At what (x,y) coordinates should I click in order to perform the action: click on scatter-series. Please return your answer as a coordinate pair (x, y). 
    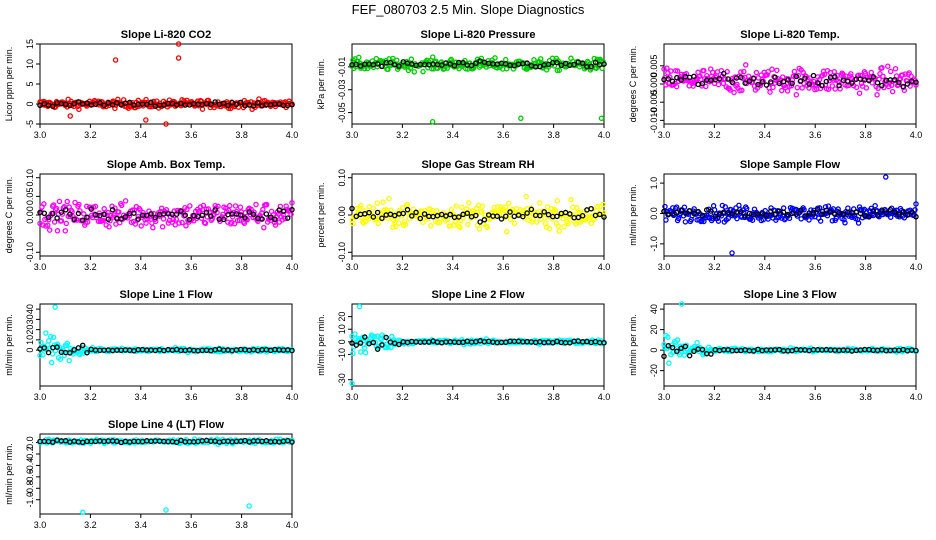
    Looking at the image, I should click on (166, 84).